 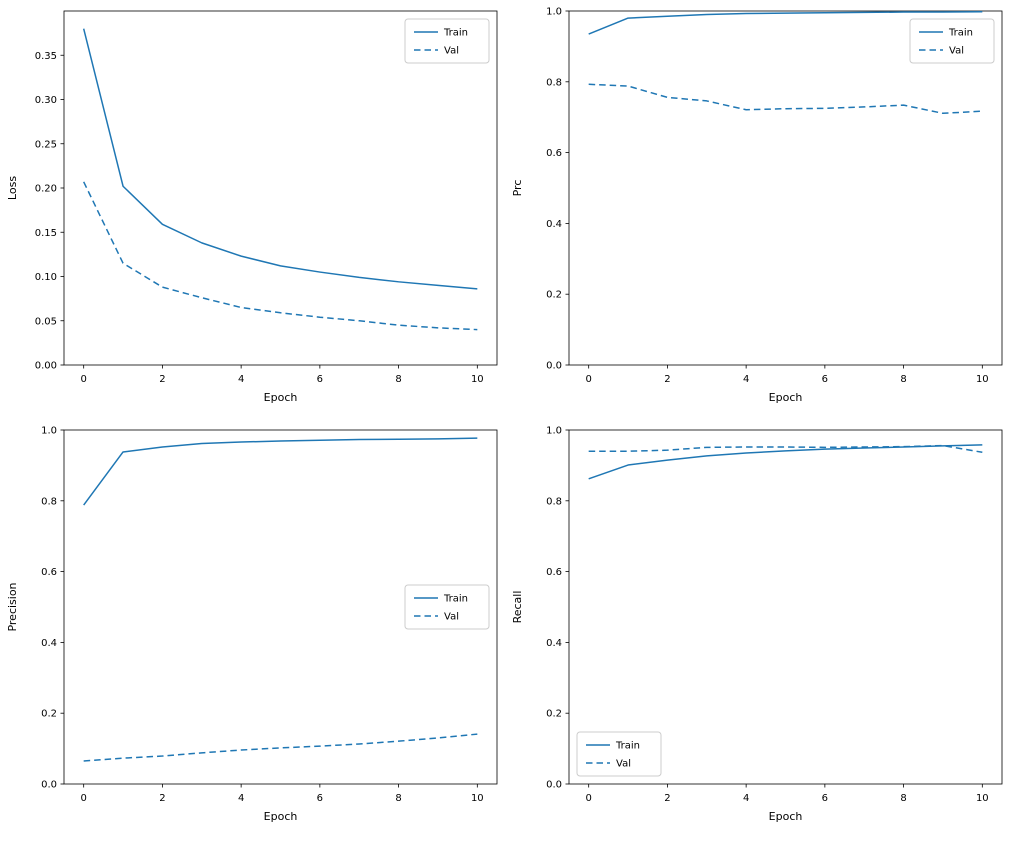 I want to click on y-tick-label: 0.25, so click(x=46, y=144).